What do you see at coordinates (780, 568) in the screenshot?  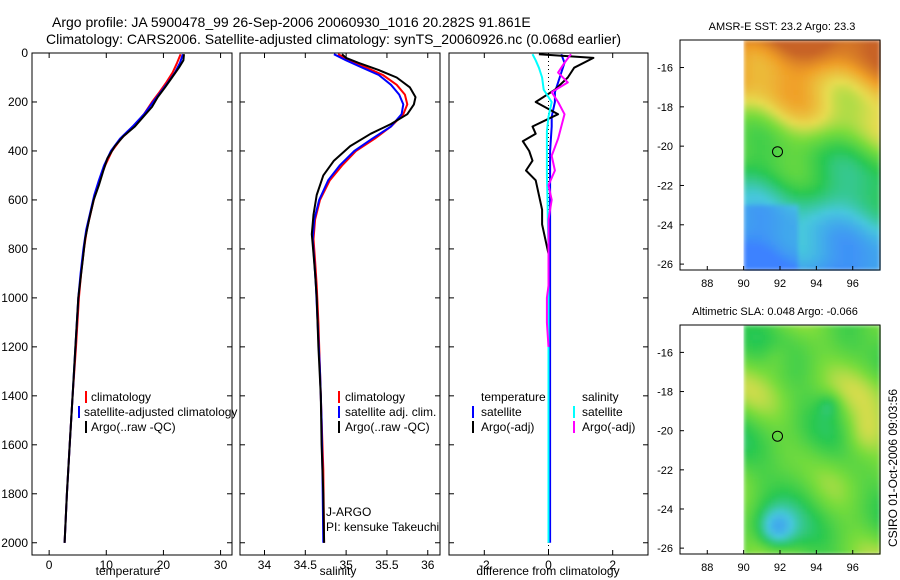 I see `x-tick-label: 92` at bounding box center [780, 568].